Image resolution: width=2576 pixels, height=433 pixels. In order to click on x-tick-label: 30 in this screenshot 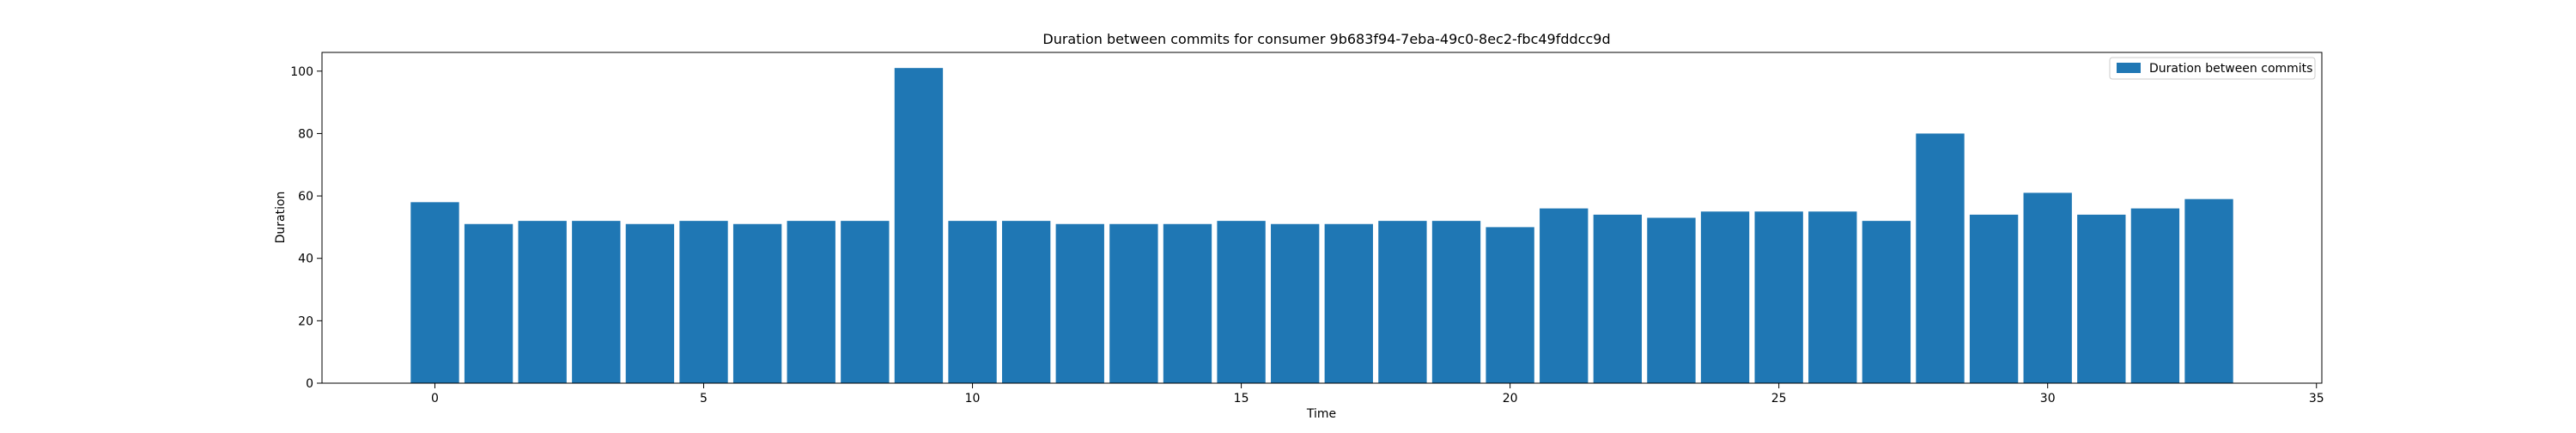, I will do `click(2048, 399)`.